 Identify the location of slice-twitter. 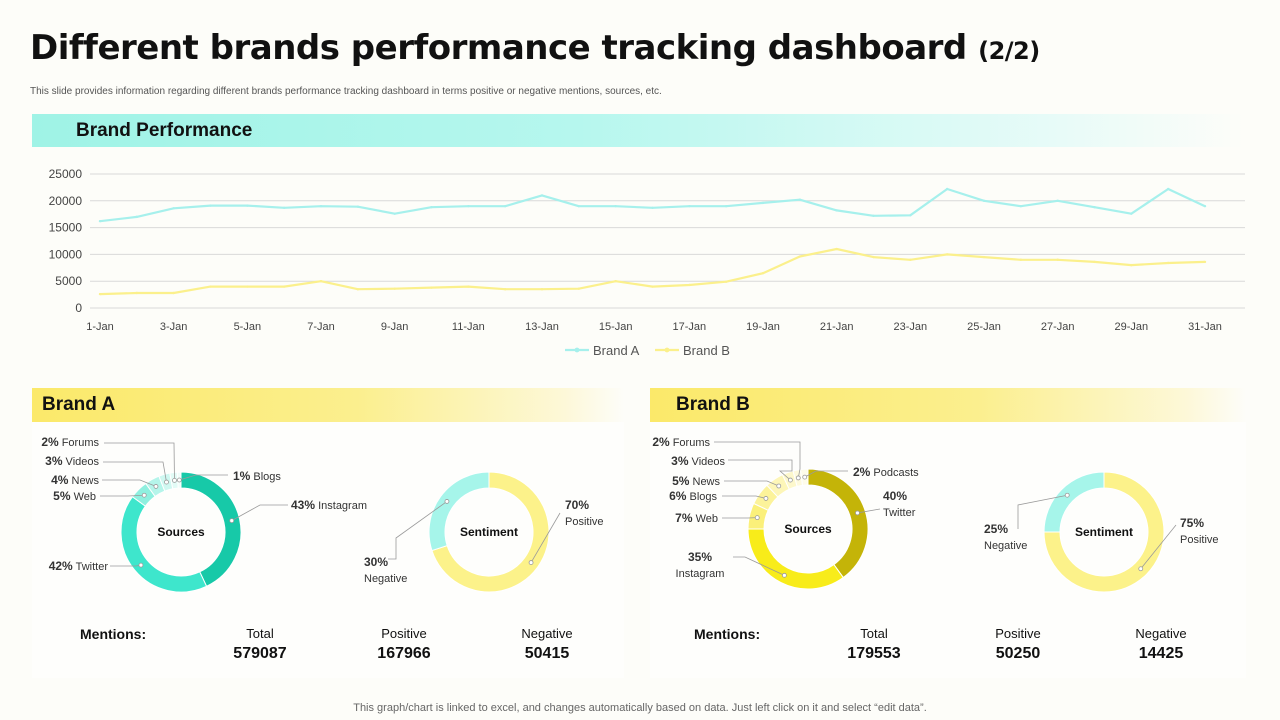
(164, 544).